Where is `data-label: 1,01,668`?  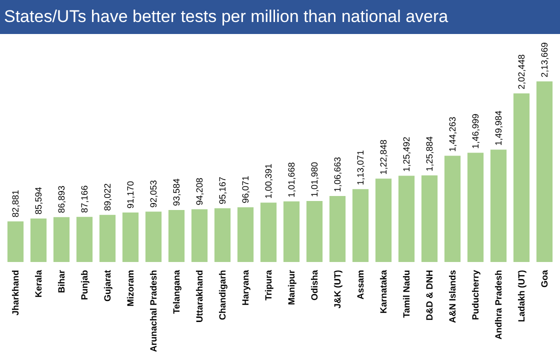 data-label: 1,01,668 is located at coordinates (291, 180).